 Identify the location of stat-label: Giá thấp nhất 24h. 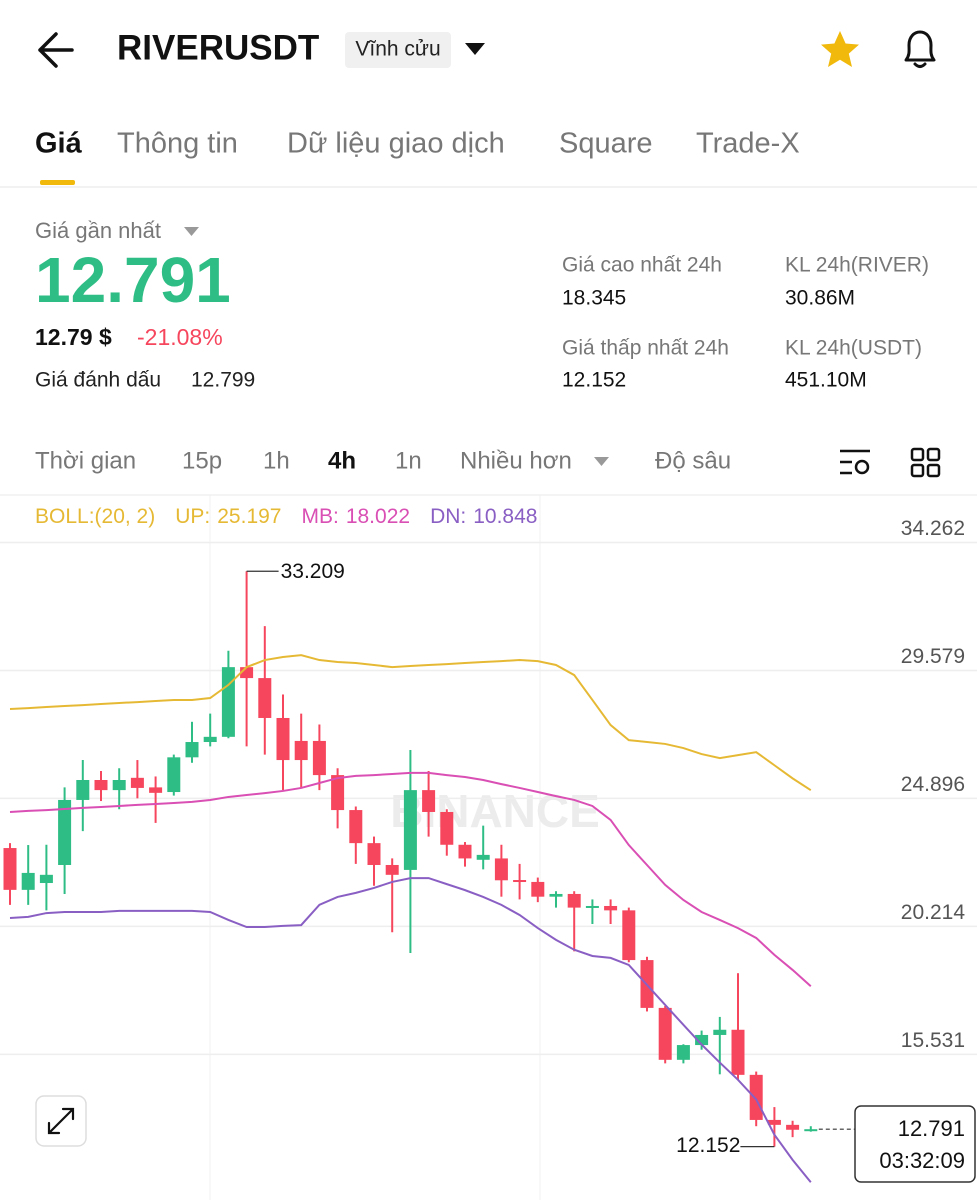
(645, 348).